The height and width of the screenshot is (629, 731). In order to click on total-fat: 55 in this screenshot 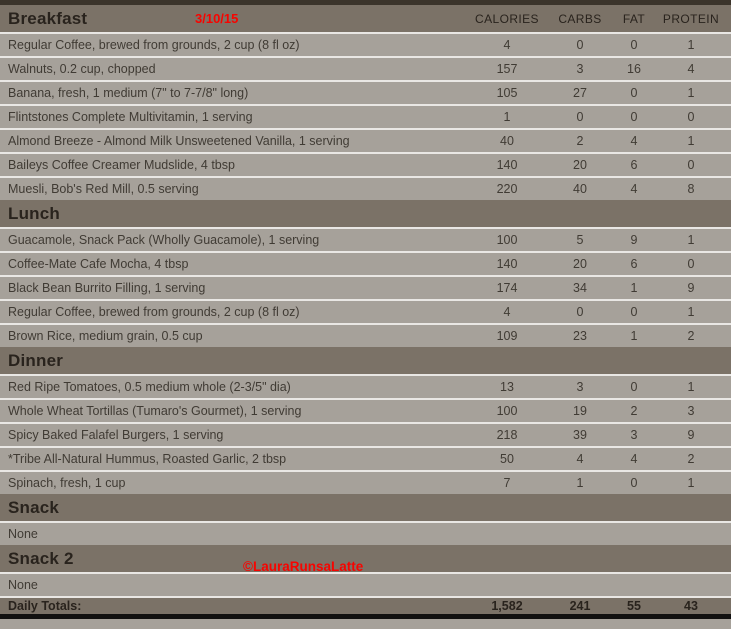, I will do `click(634, 606)`.